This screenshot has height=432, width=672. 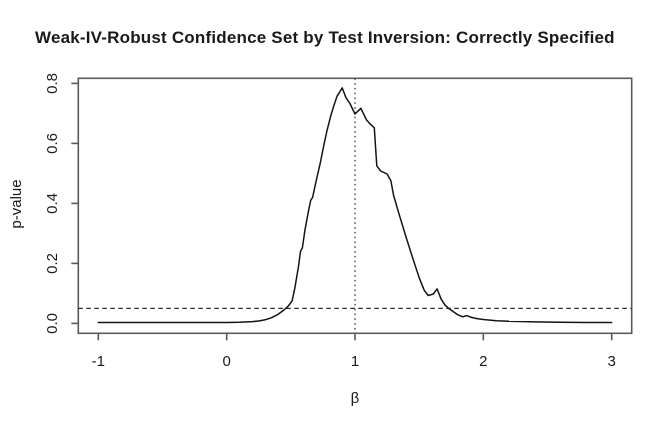 What do you see at coordinates (16, 203) in the screenshot?
I see `y-axis-label: p-value` at bounding box center [16, 203].